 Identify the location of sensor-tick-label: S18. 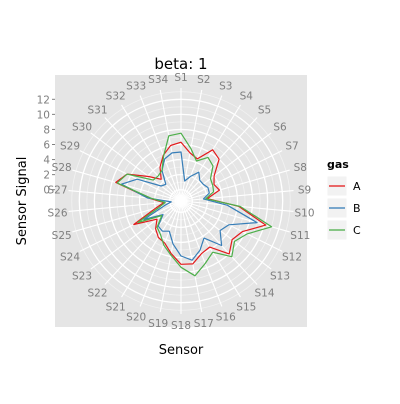
(181, 326).